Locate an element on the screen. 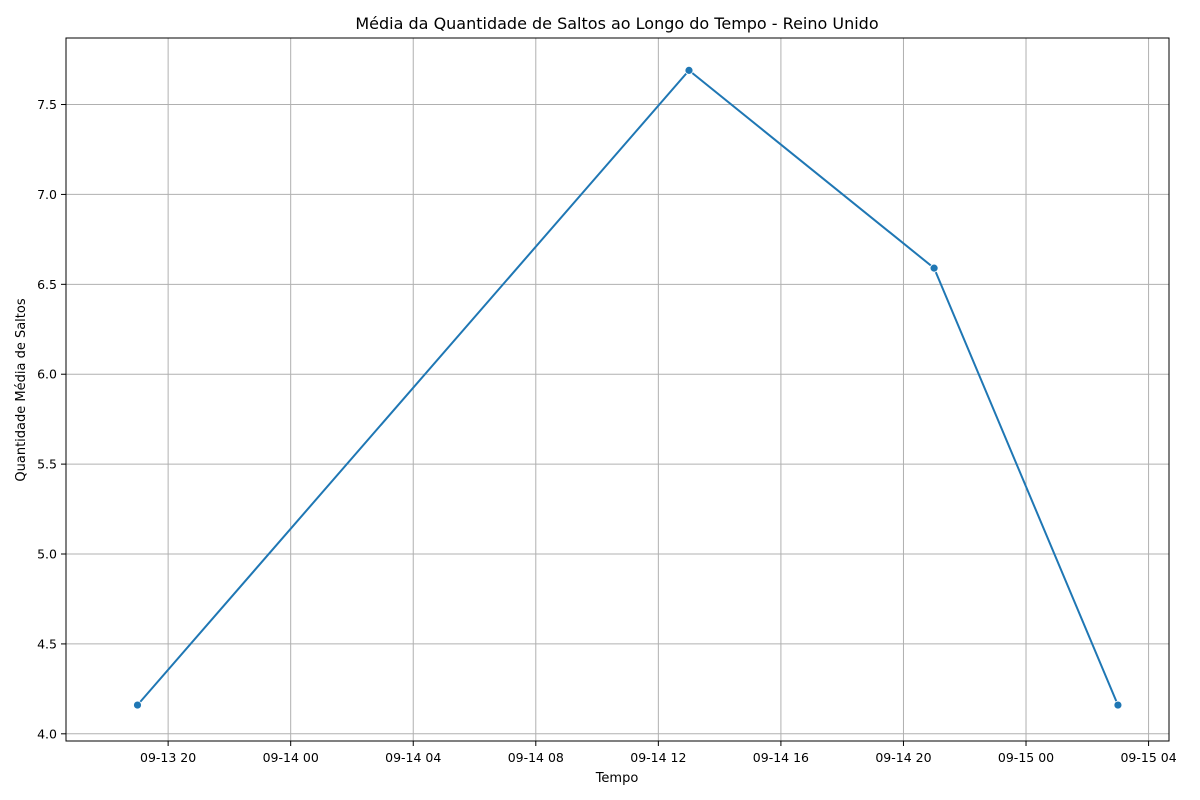 This screenshot has height=800, width=1200. x-tick-label: 09-14 16 is located at coordinates (781, 757).